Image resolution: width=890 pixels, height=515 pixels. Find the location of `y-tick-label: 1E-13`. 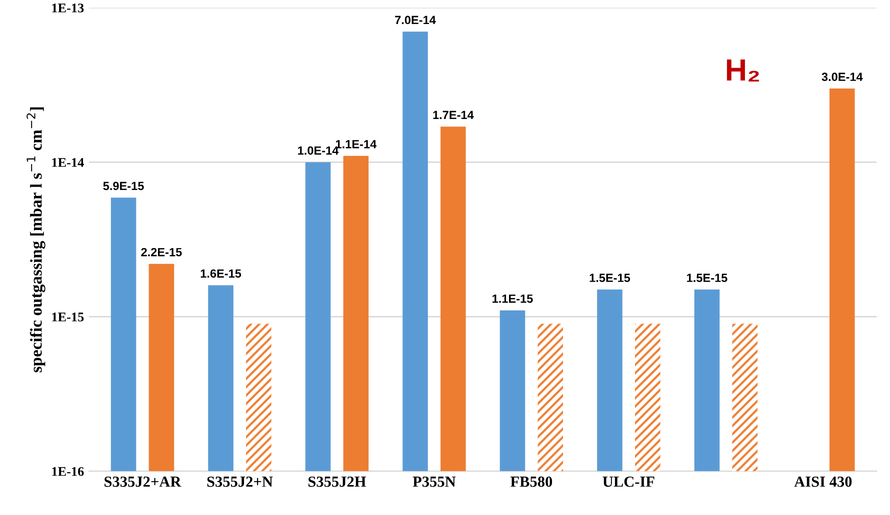

y-tick-label: 1E-13 is located at coordinates (68, 8).